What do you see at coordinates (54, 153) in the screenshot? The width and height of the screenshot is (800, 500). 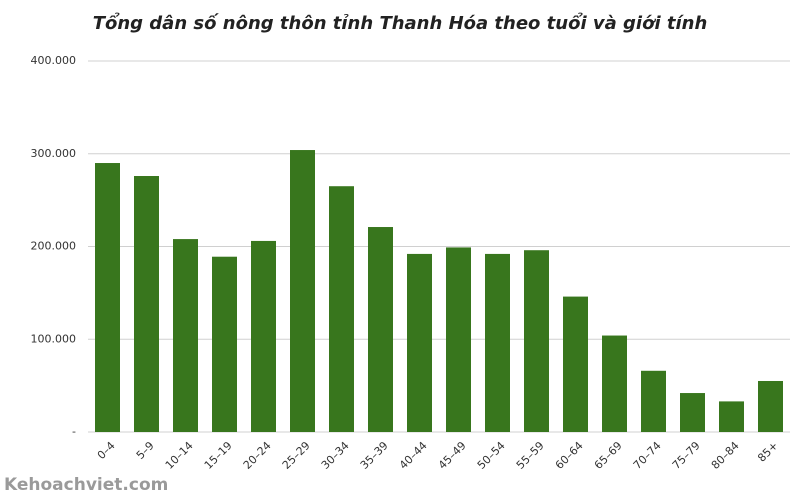 I see `y-tick-label: 300.000` at bounding box center [54, 153].